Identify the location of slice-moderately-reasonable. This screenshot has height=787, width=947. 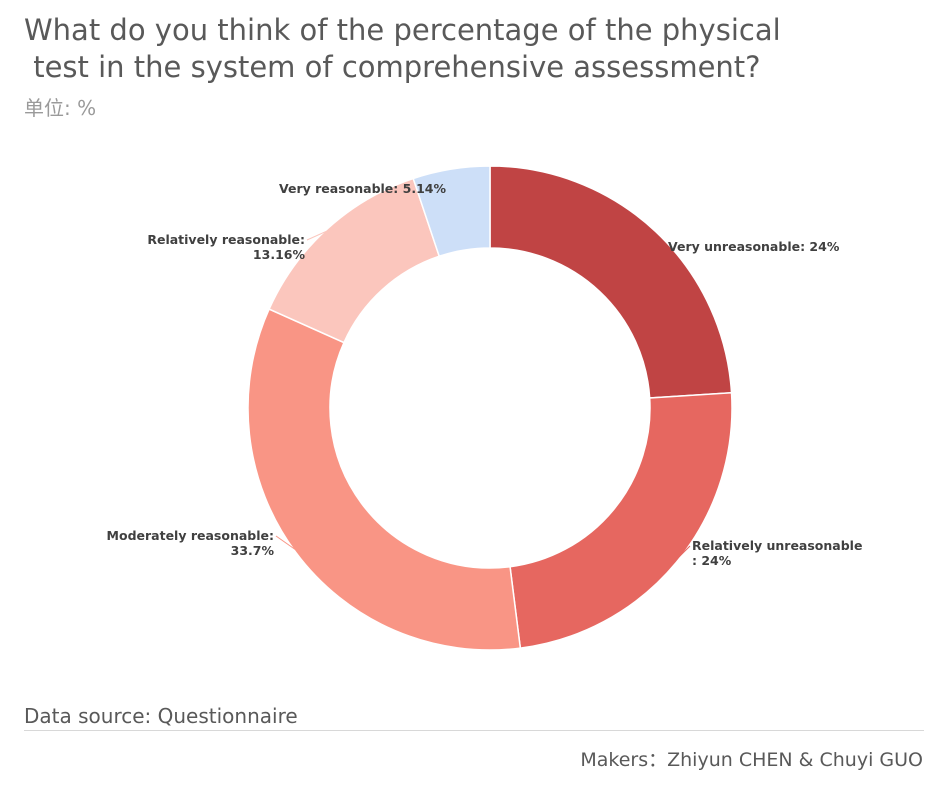
(384, 479).